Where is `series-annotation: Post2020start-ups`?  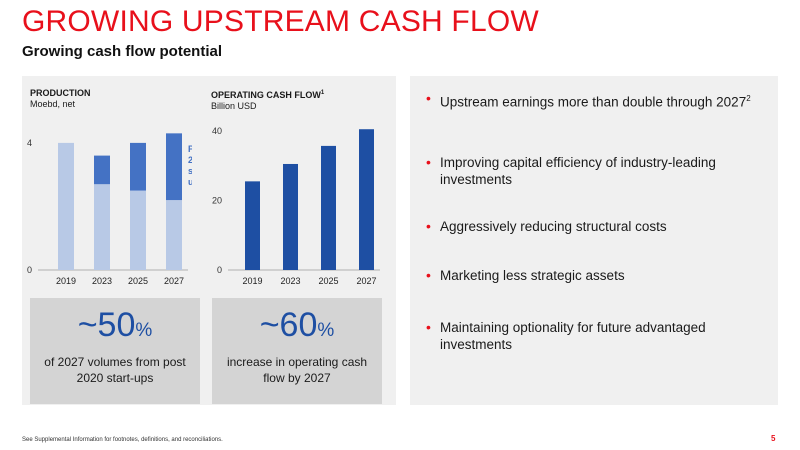 series-annotation: Post2020start-ups is located at coordinates (190, 165).